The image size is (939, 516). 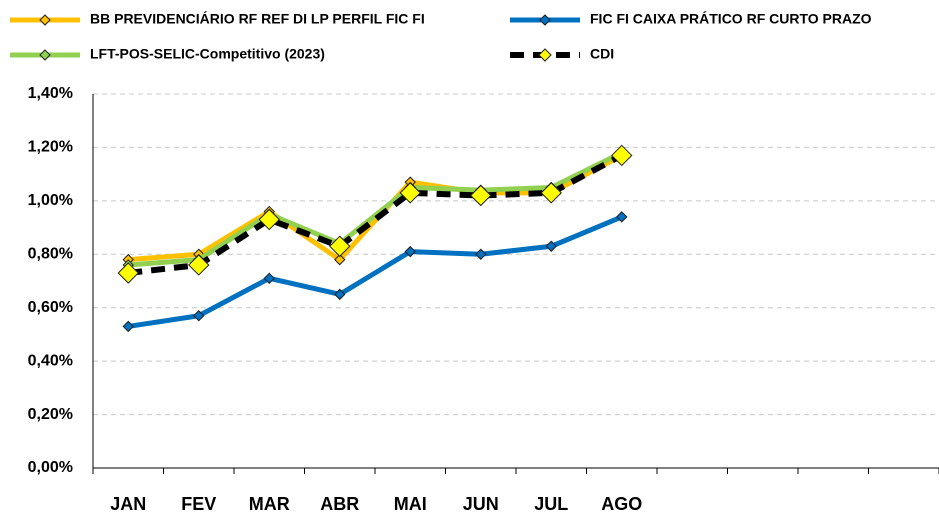 What do you see at coordinates (551, 504) in the screenshot?
I see `x-tick-label: JUL` at bounding box center [551, 504].